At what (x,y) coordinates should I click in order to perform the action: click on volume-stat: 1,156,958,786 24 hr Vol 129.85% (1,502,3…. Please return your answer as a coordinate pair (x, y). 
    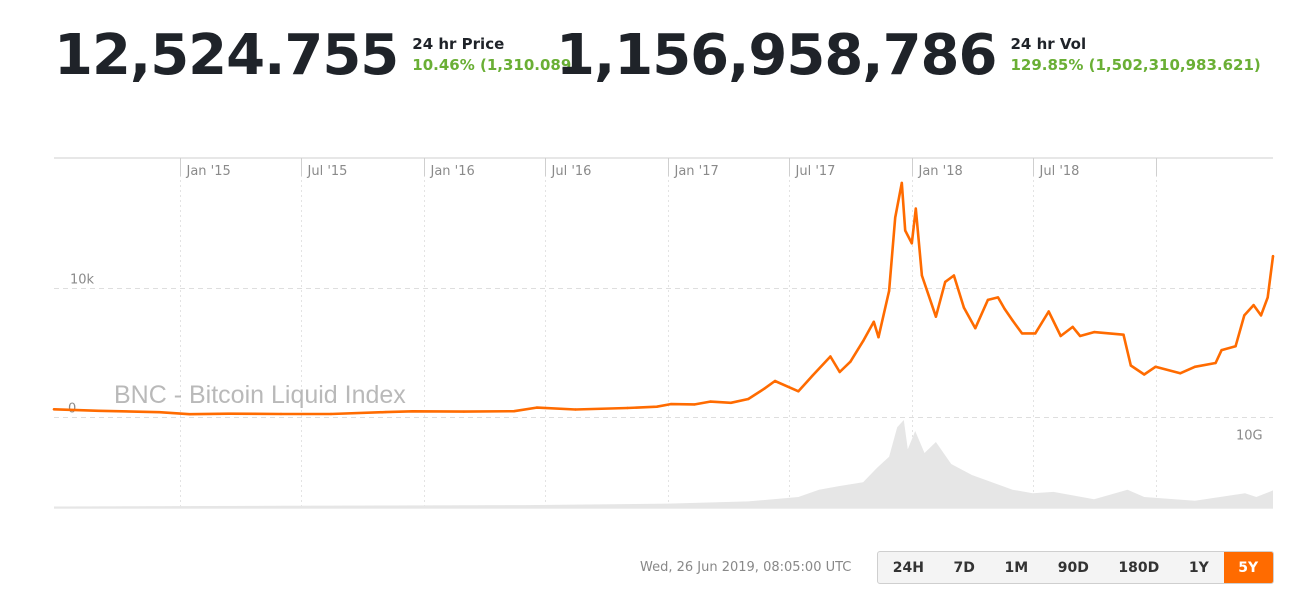
    Looking at the image, I should click on (908, 56).